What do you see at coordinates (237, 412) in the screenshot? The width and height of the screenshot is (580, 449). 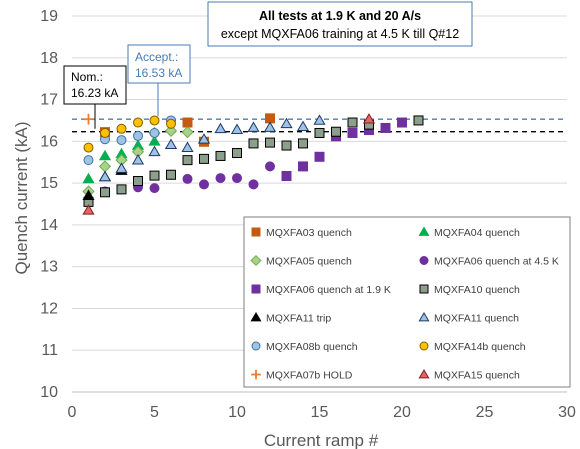 I see `x-tick-label: 10` at bounding box center [237, 412].